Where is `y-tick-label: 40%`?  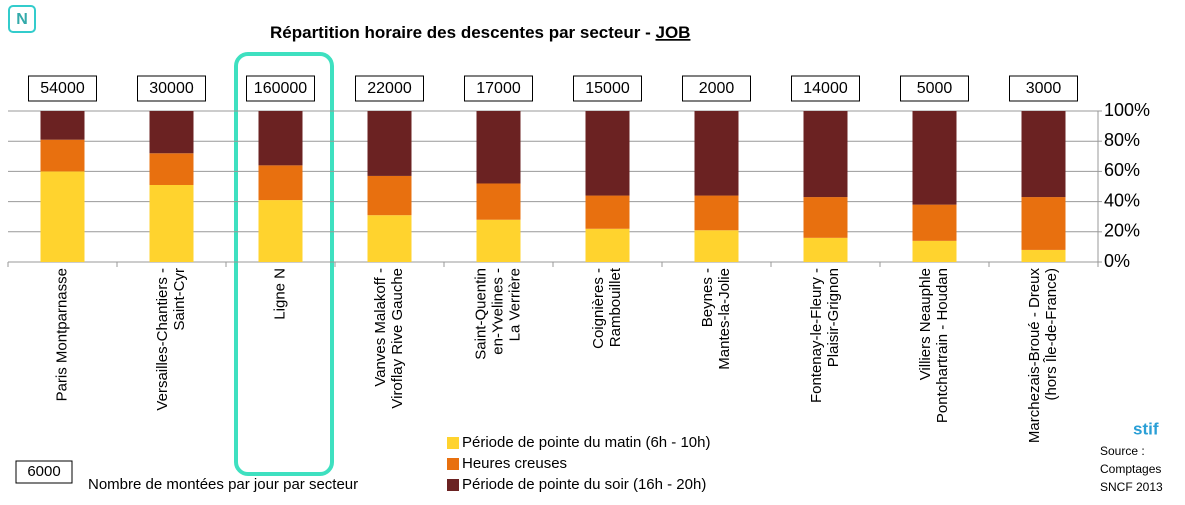
y-tick-label: 40% is located at coordinates (1122, 200).